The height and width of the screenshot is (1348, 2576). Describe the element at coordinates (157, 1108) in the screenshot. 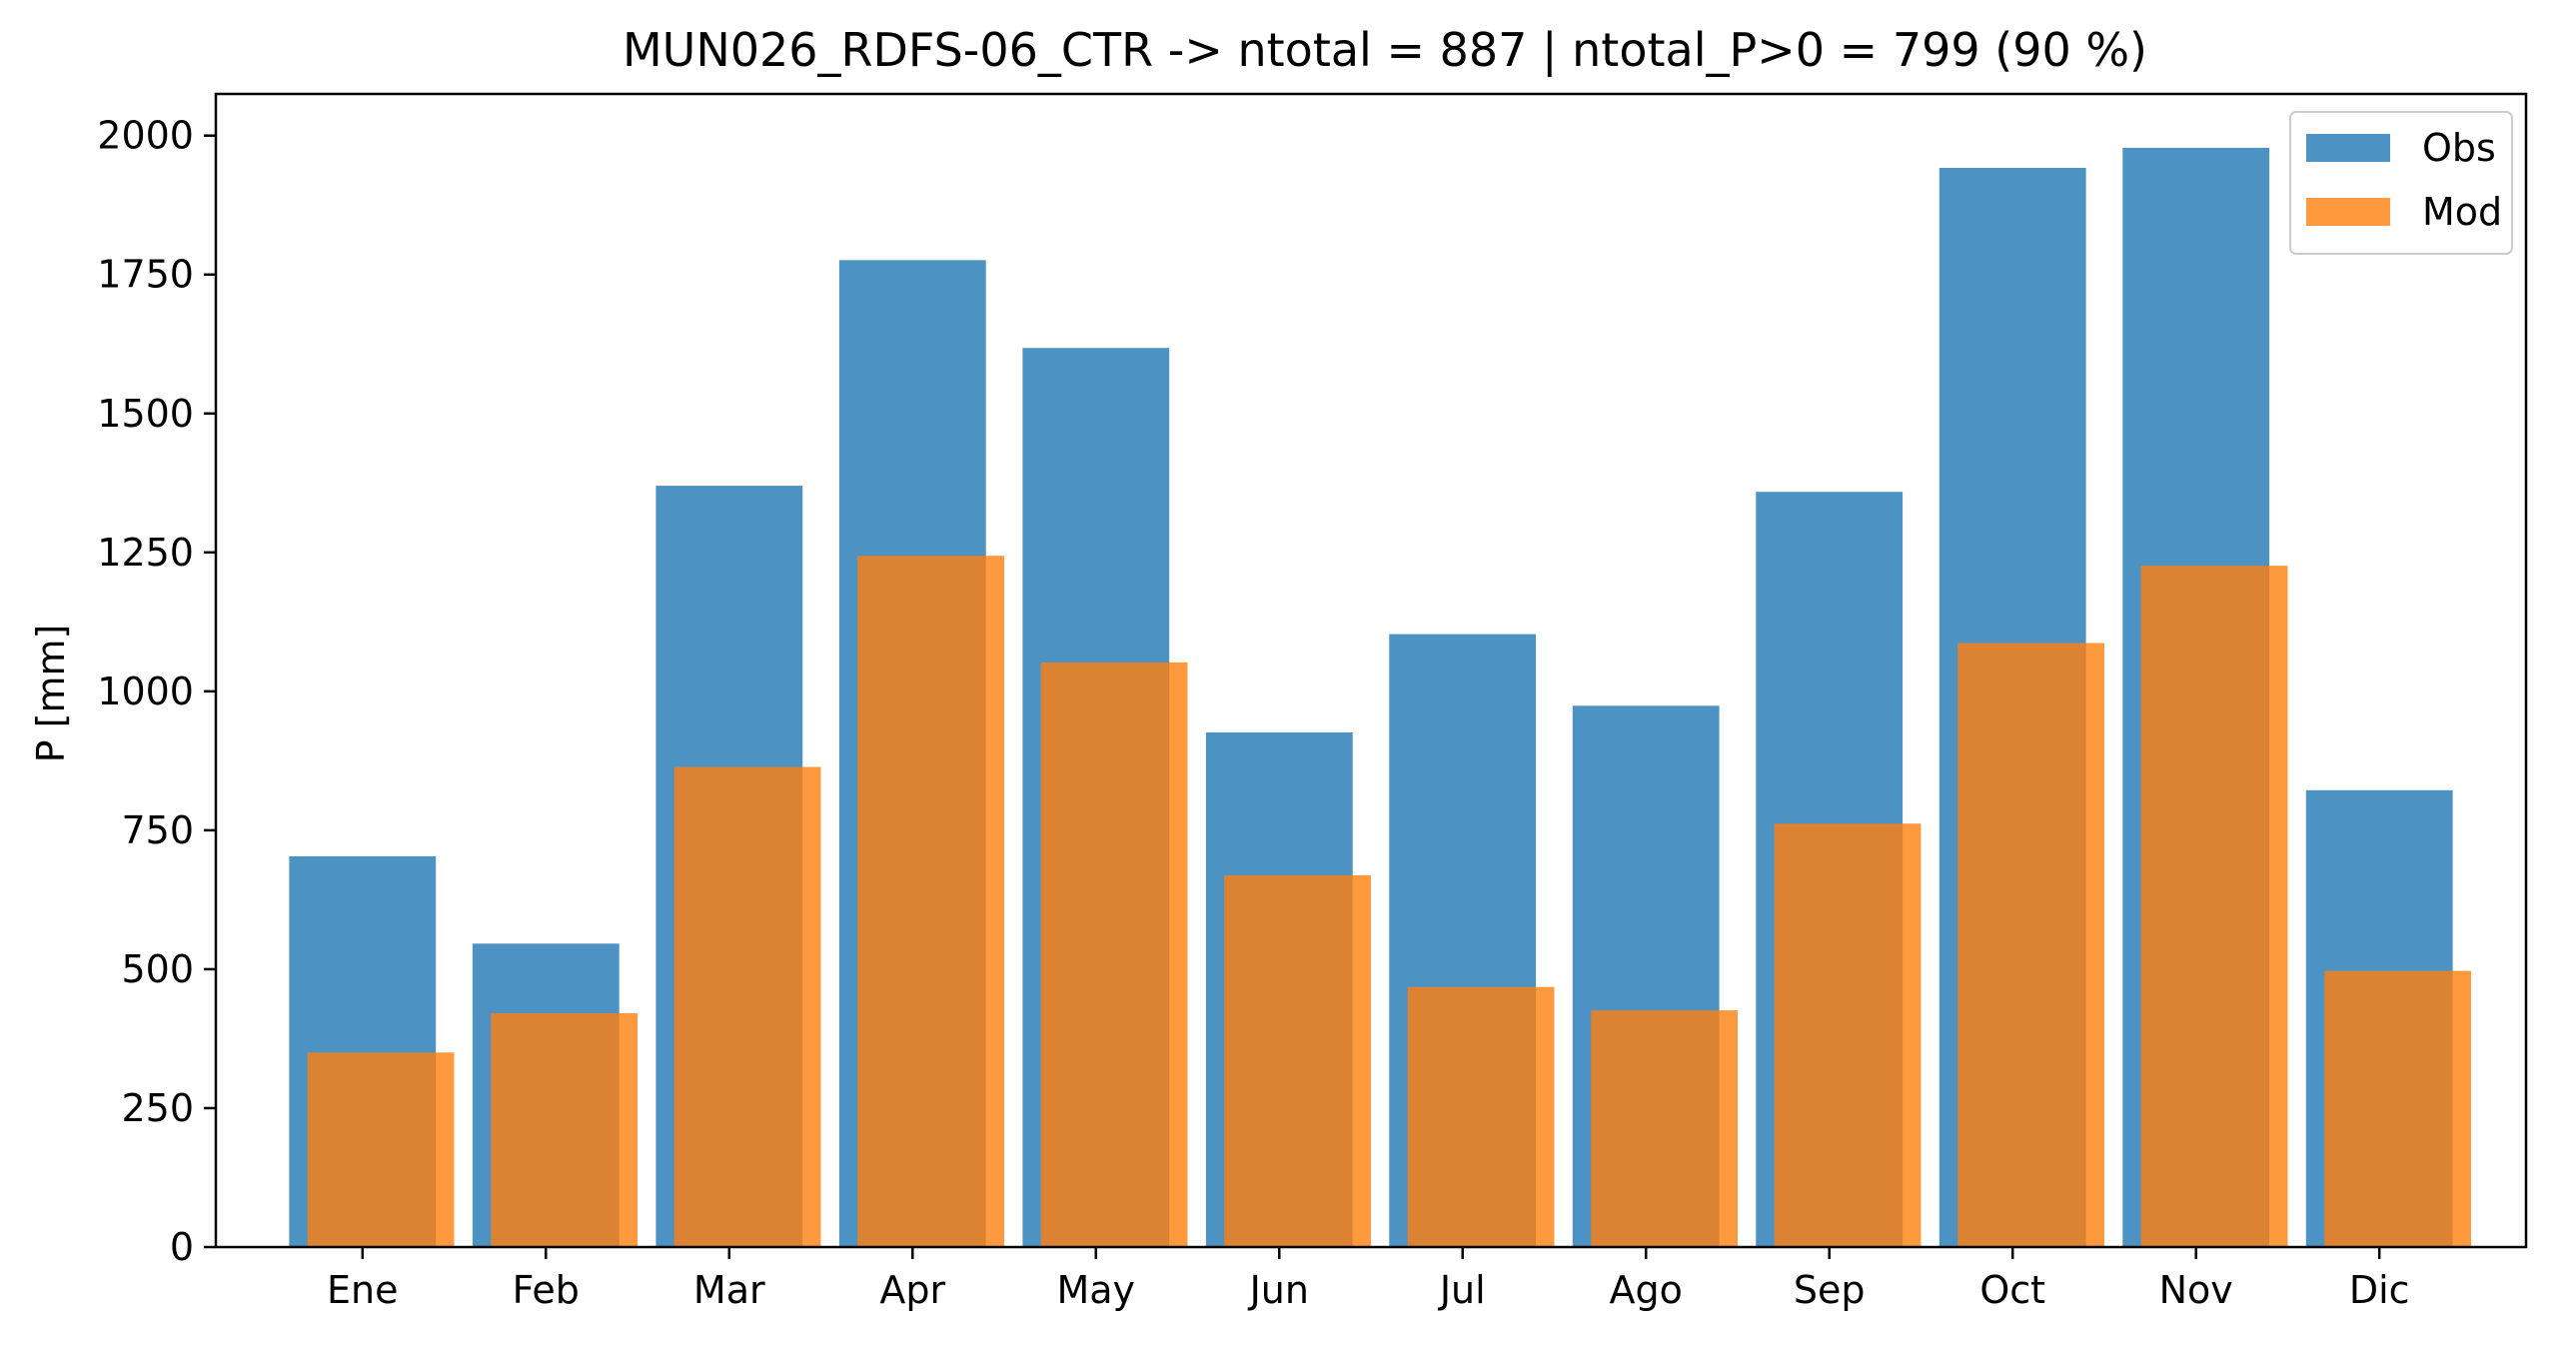

I see `y-tick-label: 250` at that location.